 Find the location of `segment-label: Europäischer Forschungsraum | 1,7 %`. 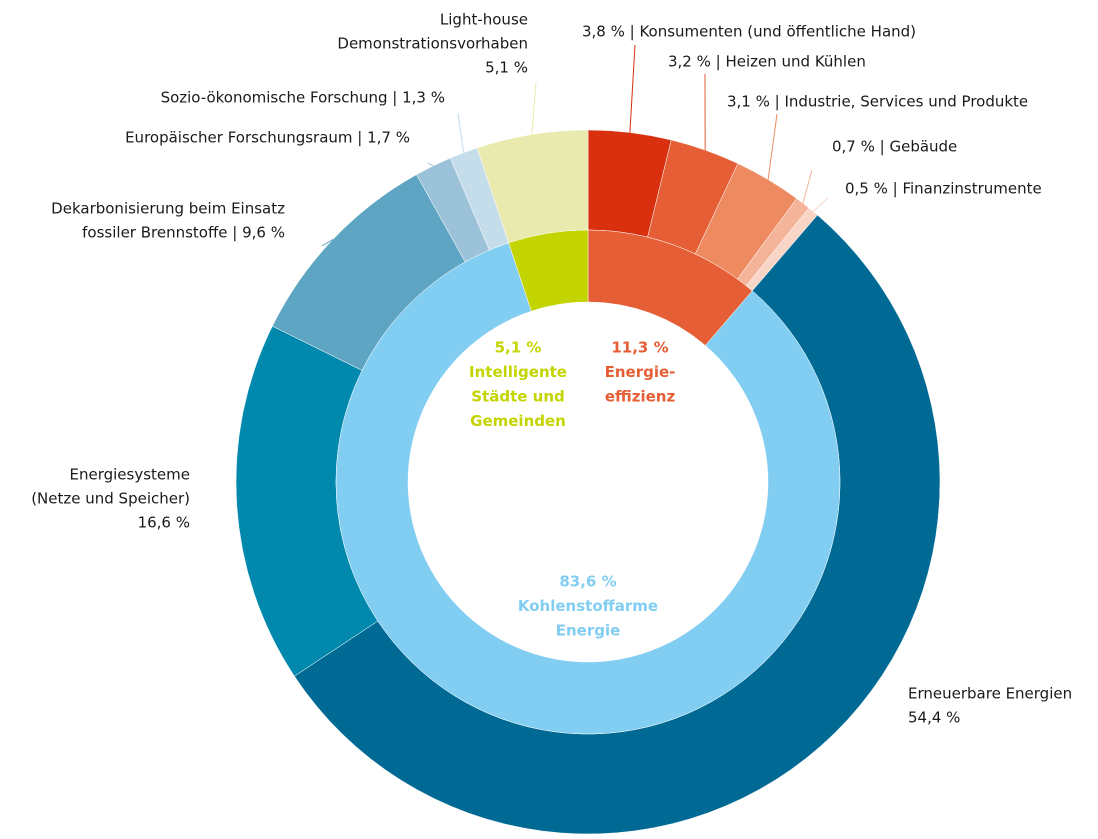

segment-label: Europäischer Forschungsraum | 1,7 % is located at coordinates (267, 138).